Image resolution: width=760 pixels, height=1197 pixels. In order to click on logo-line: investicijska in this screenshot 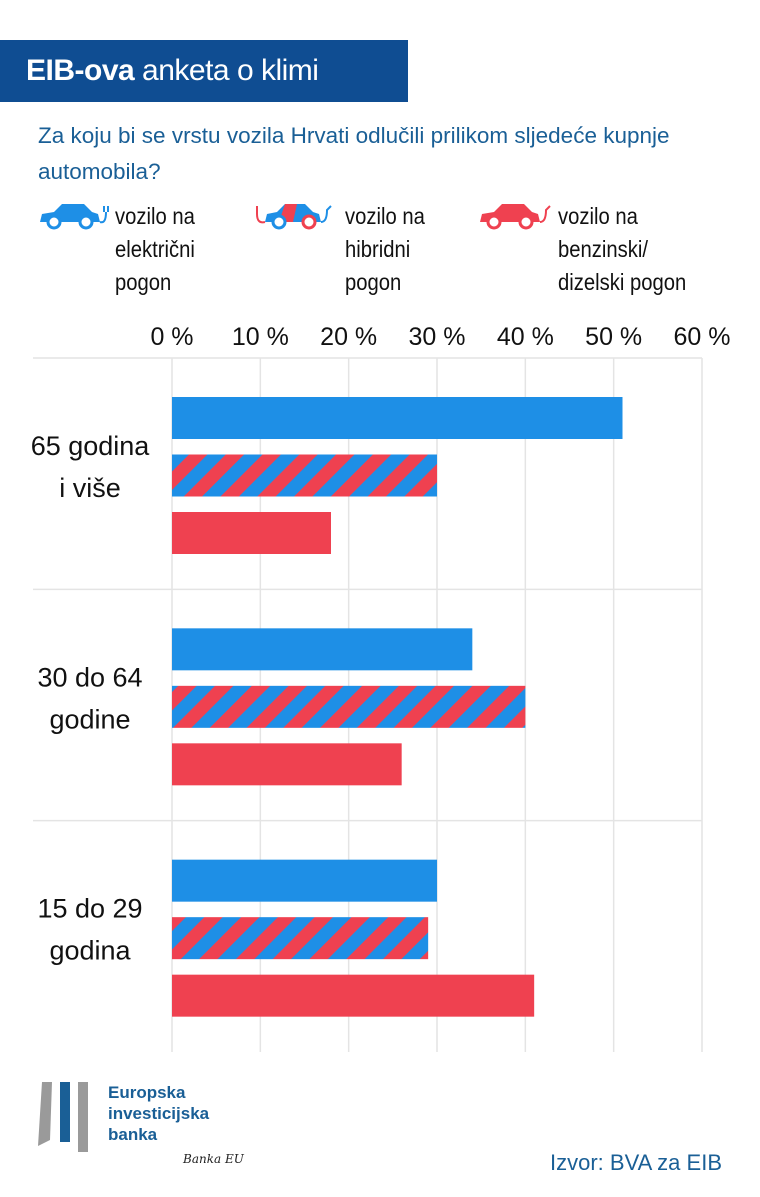, I will do `click(159, 1113)`.